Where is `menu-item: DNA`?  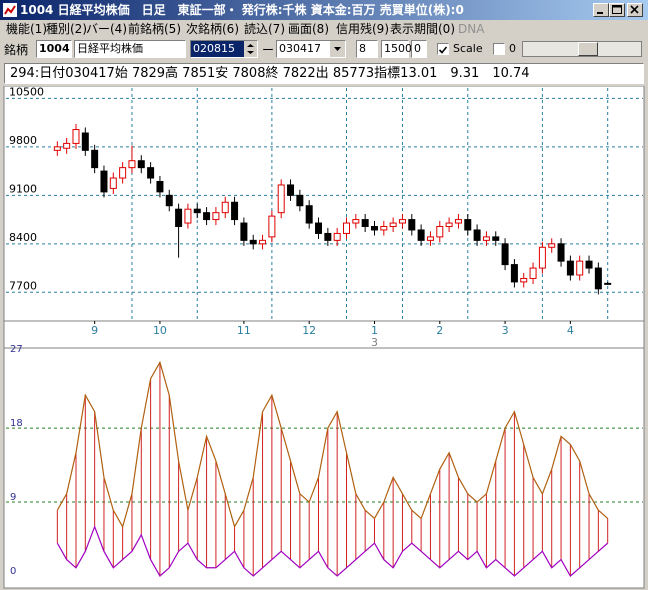 menu-item: DNA is located at coordinates (471, 29).